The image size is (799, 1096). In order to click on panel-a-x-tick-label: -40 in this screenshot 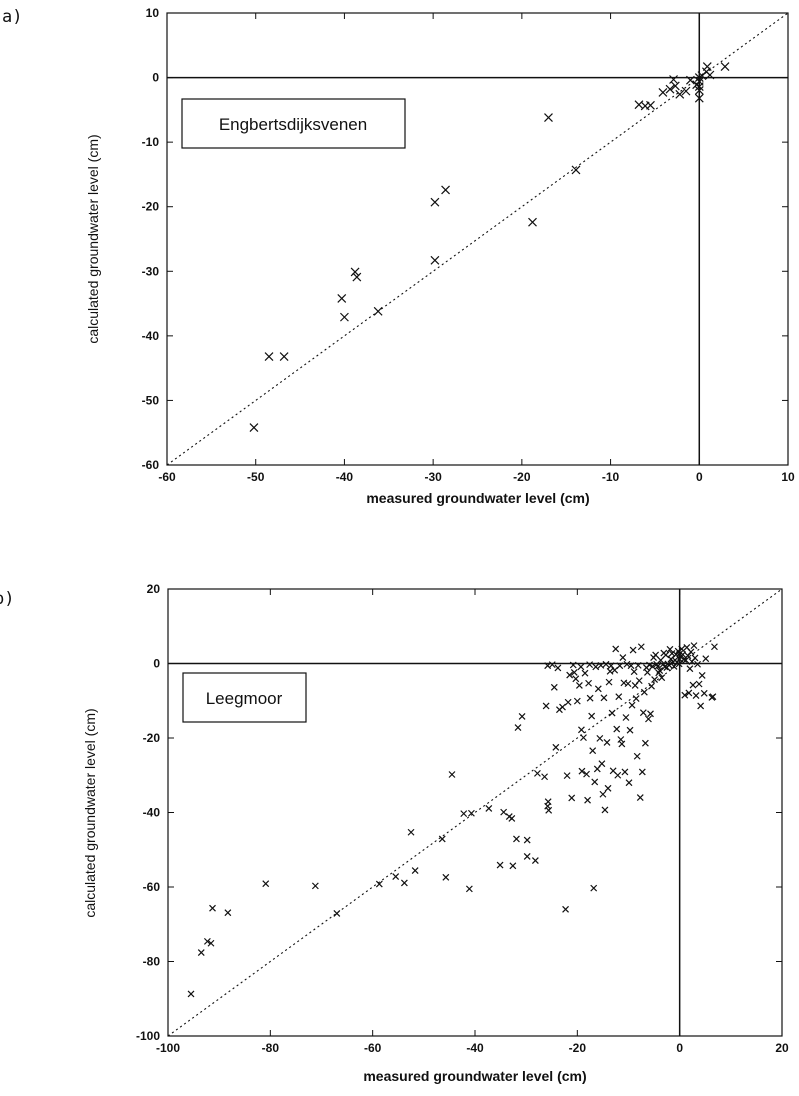, I will do `click(345, 477)`.